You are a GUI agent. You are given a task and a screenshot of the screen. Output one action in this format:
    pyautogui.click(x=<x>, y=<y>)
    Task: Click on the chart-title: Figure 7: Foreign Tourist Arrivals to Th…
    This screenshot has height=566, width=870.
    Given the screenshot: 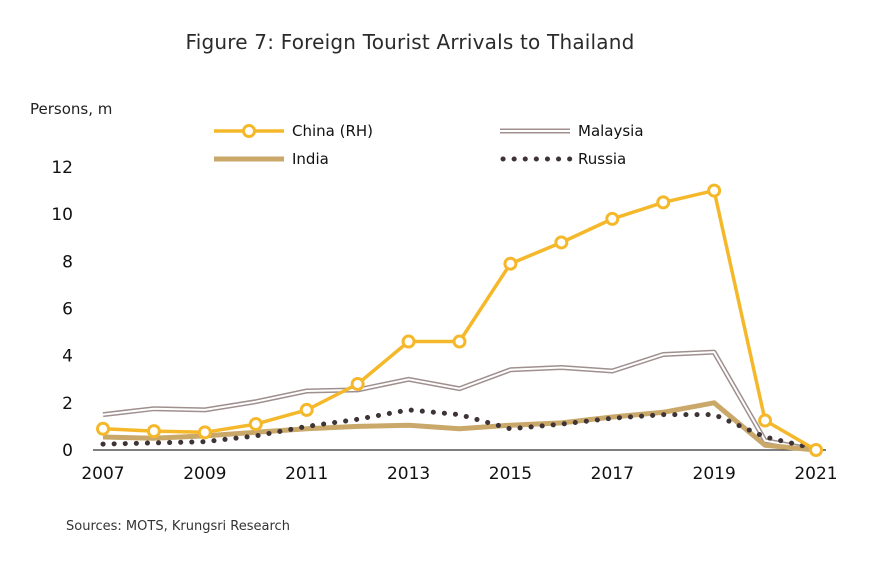 What is the action you would take?
    pyautogui.click(x=410, y=42)
    